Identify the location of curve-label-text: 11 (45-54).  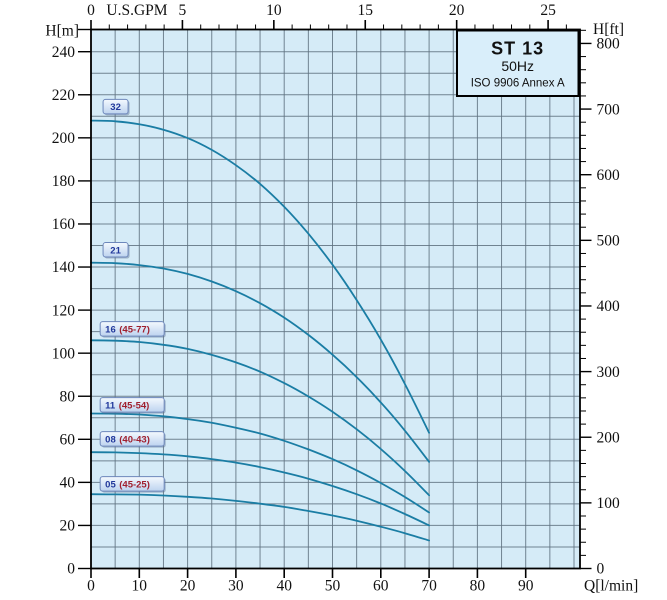
(127, 405).